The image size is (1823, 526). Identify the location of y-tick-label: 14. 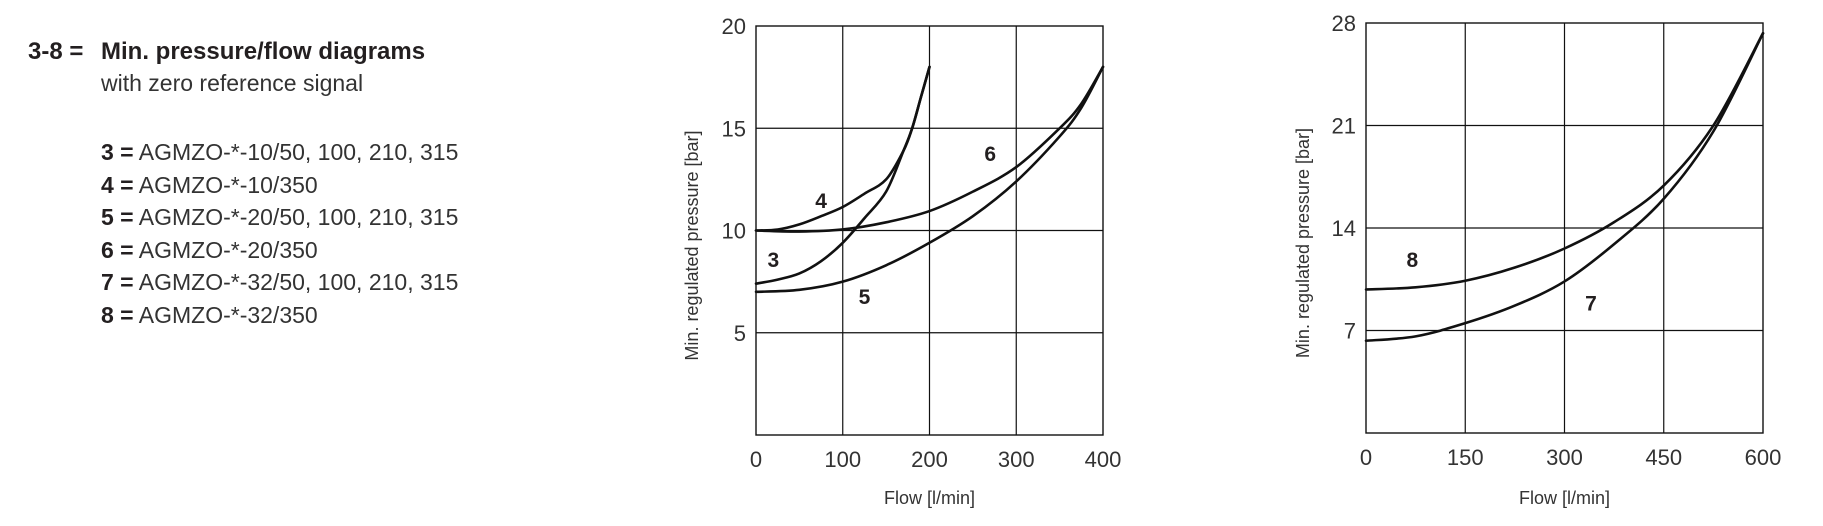
(1344, 228).